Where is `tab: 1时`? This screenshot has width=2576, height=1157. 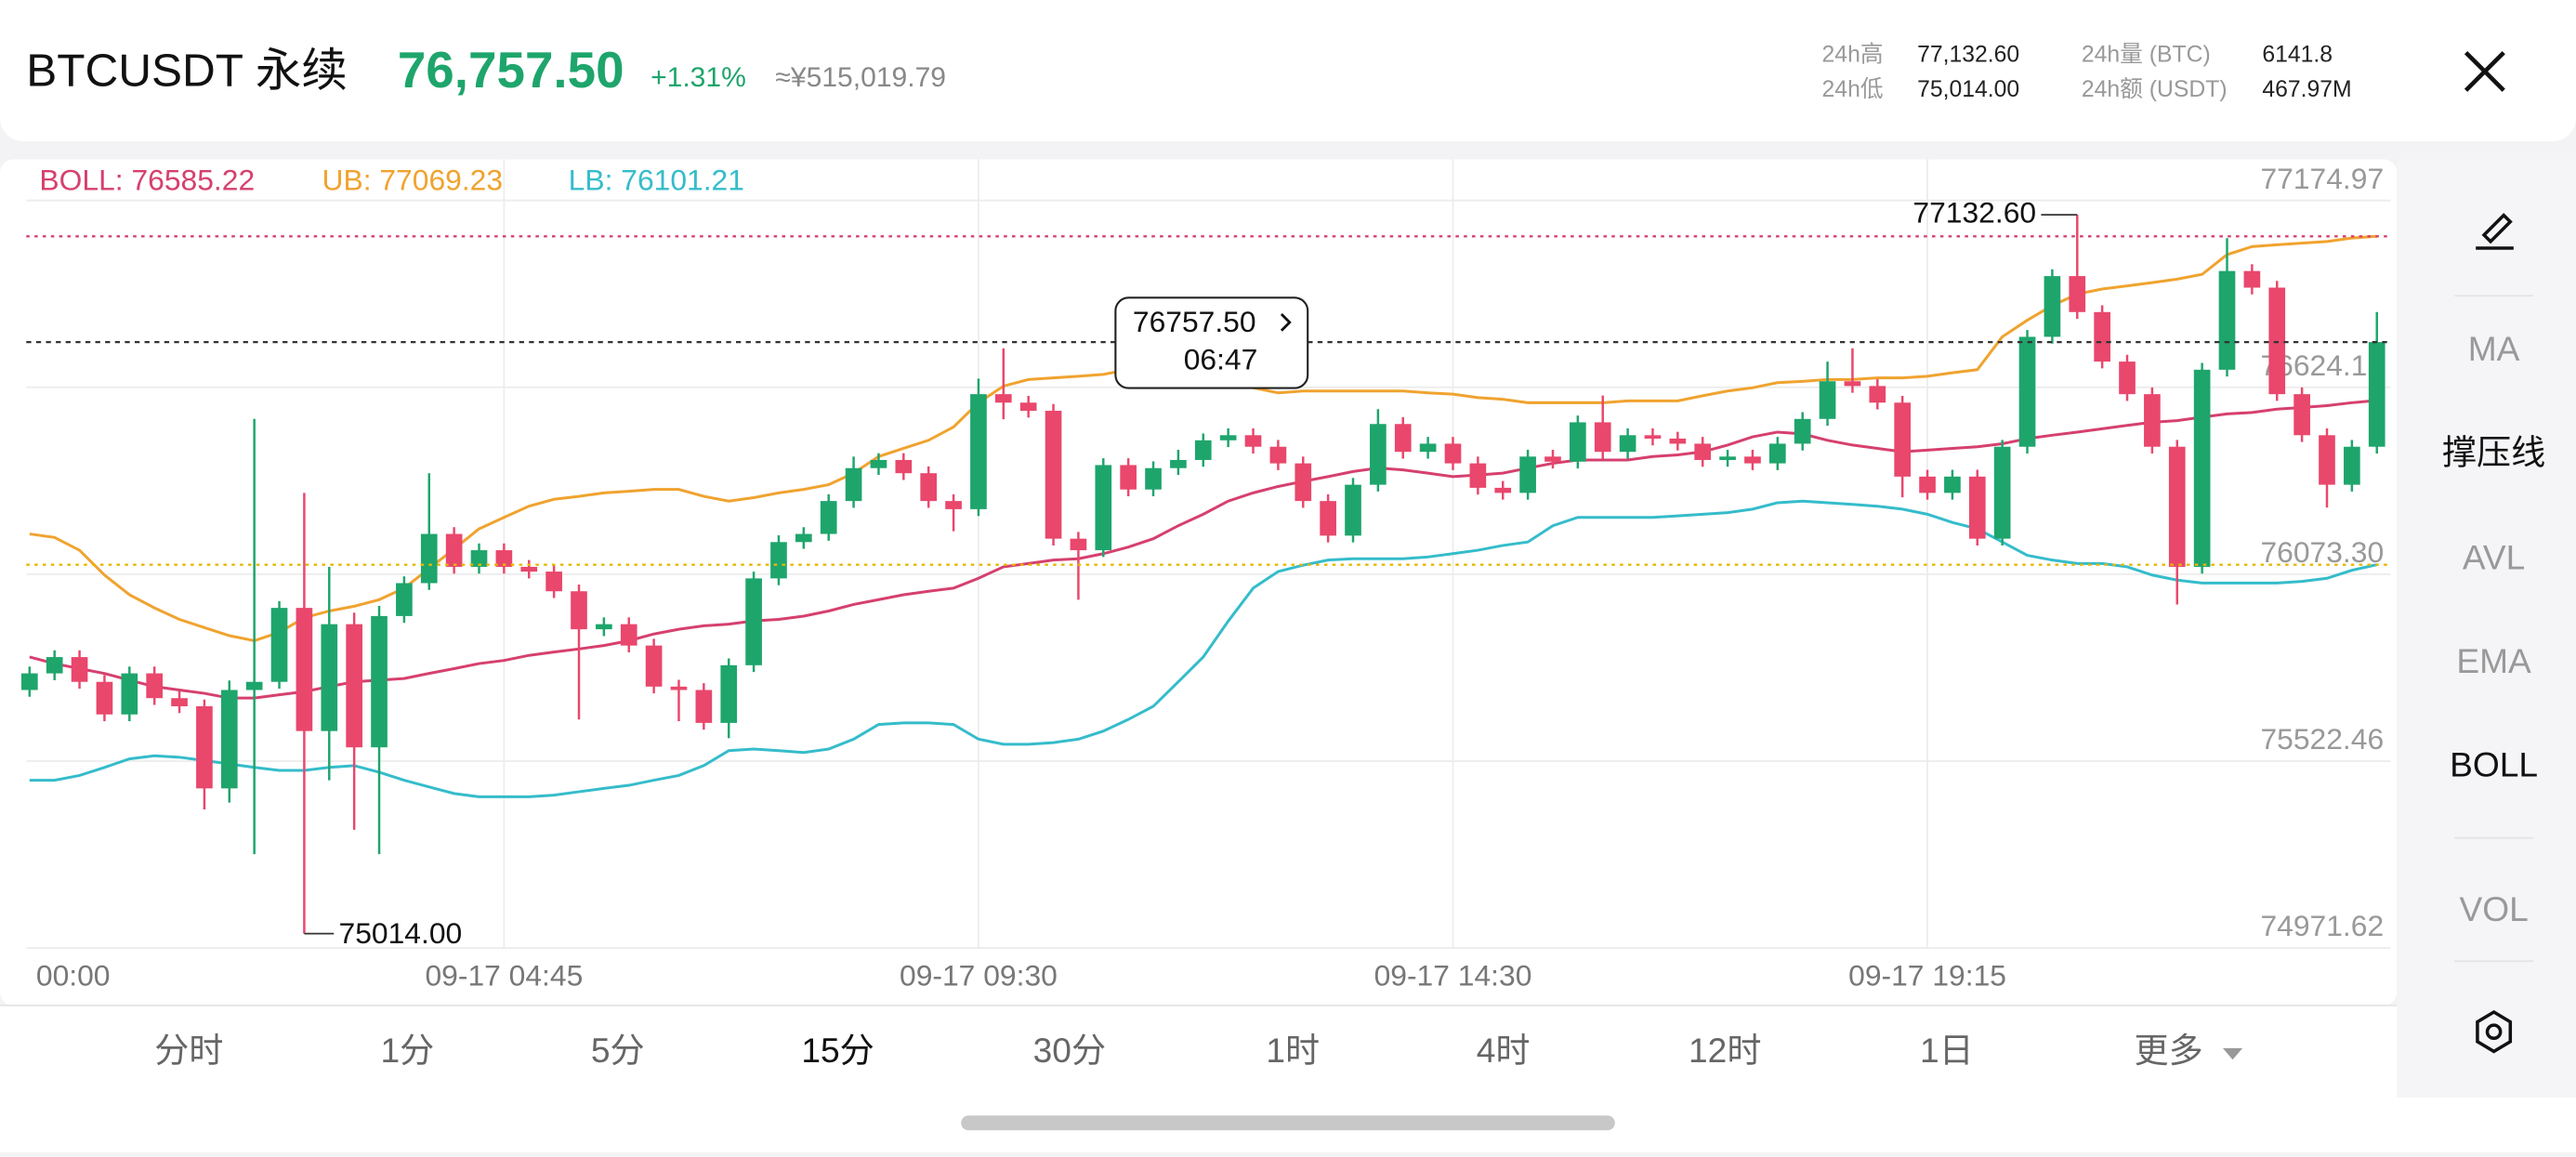 tab: 1时 is located at coordinates (1293, 1050).